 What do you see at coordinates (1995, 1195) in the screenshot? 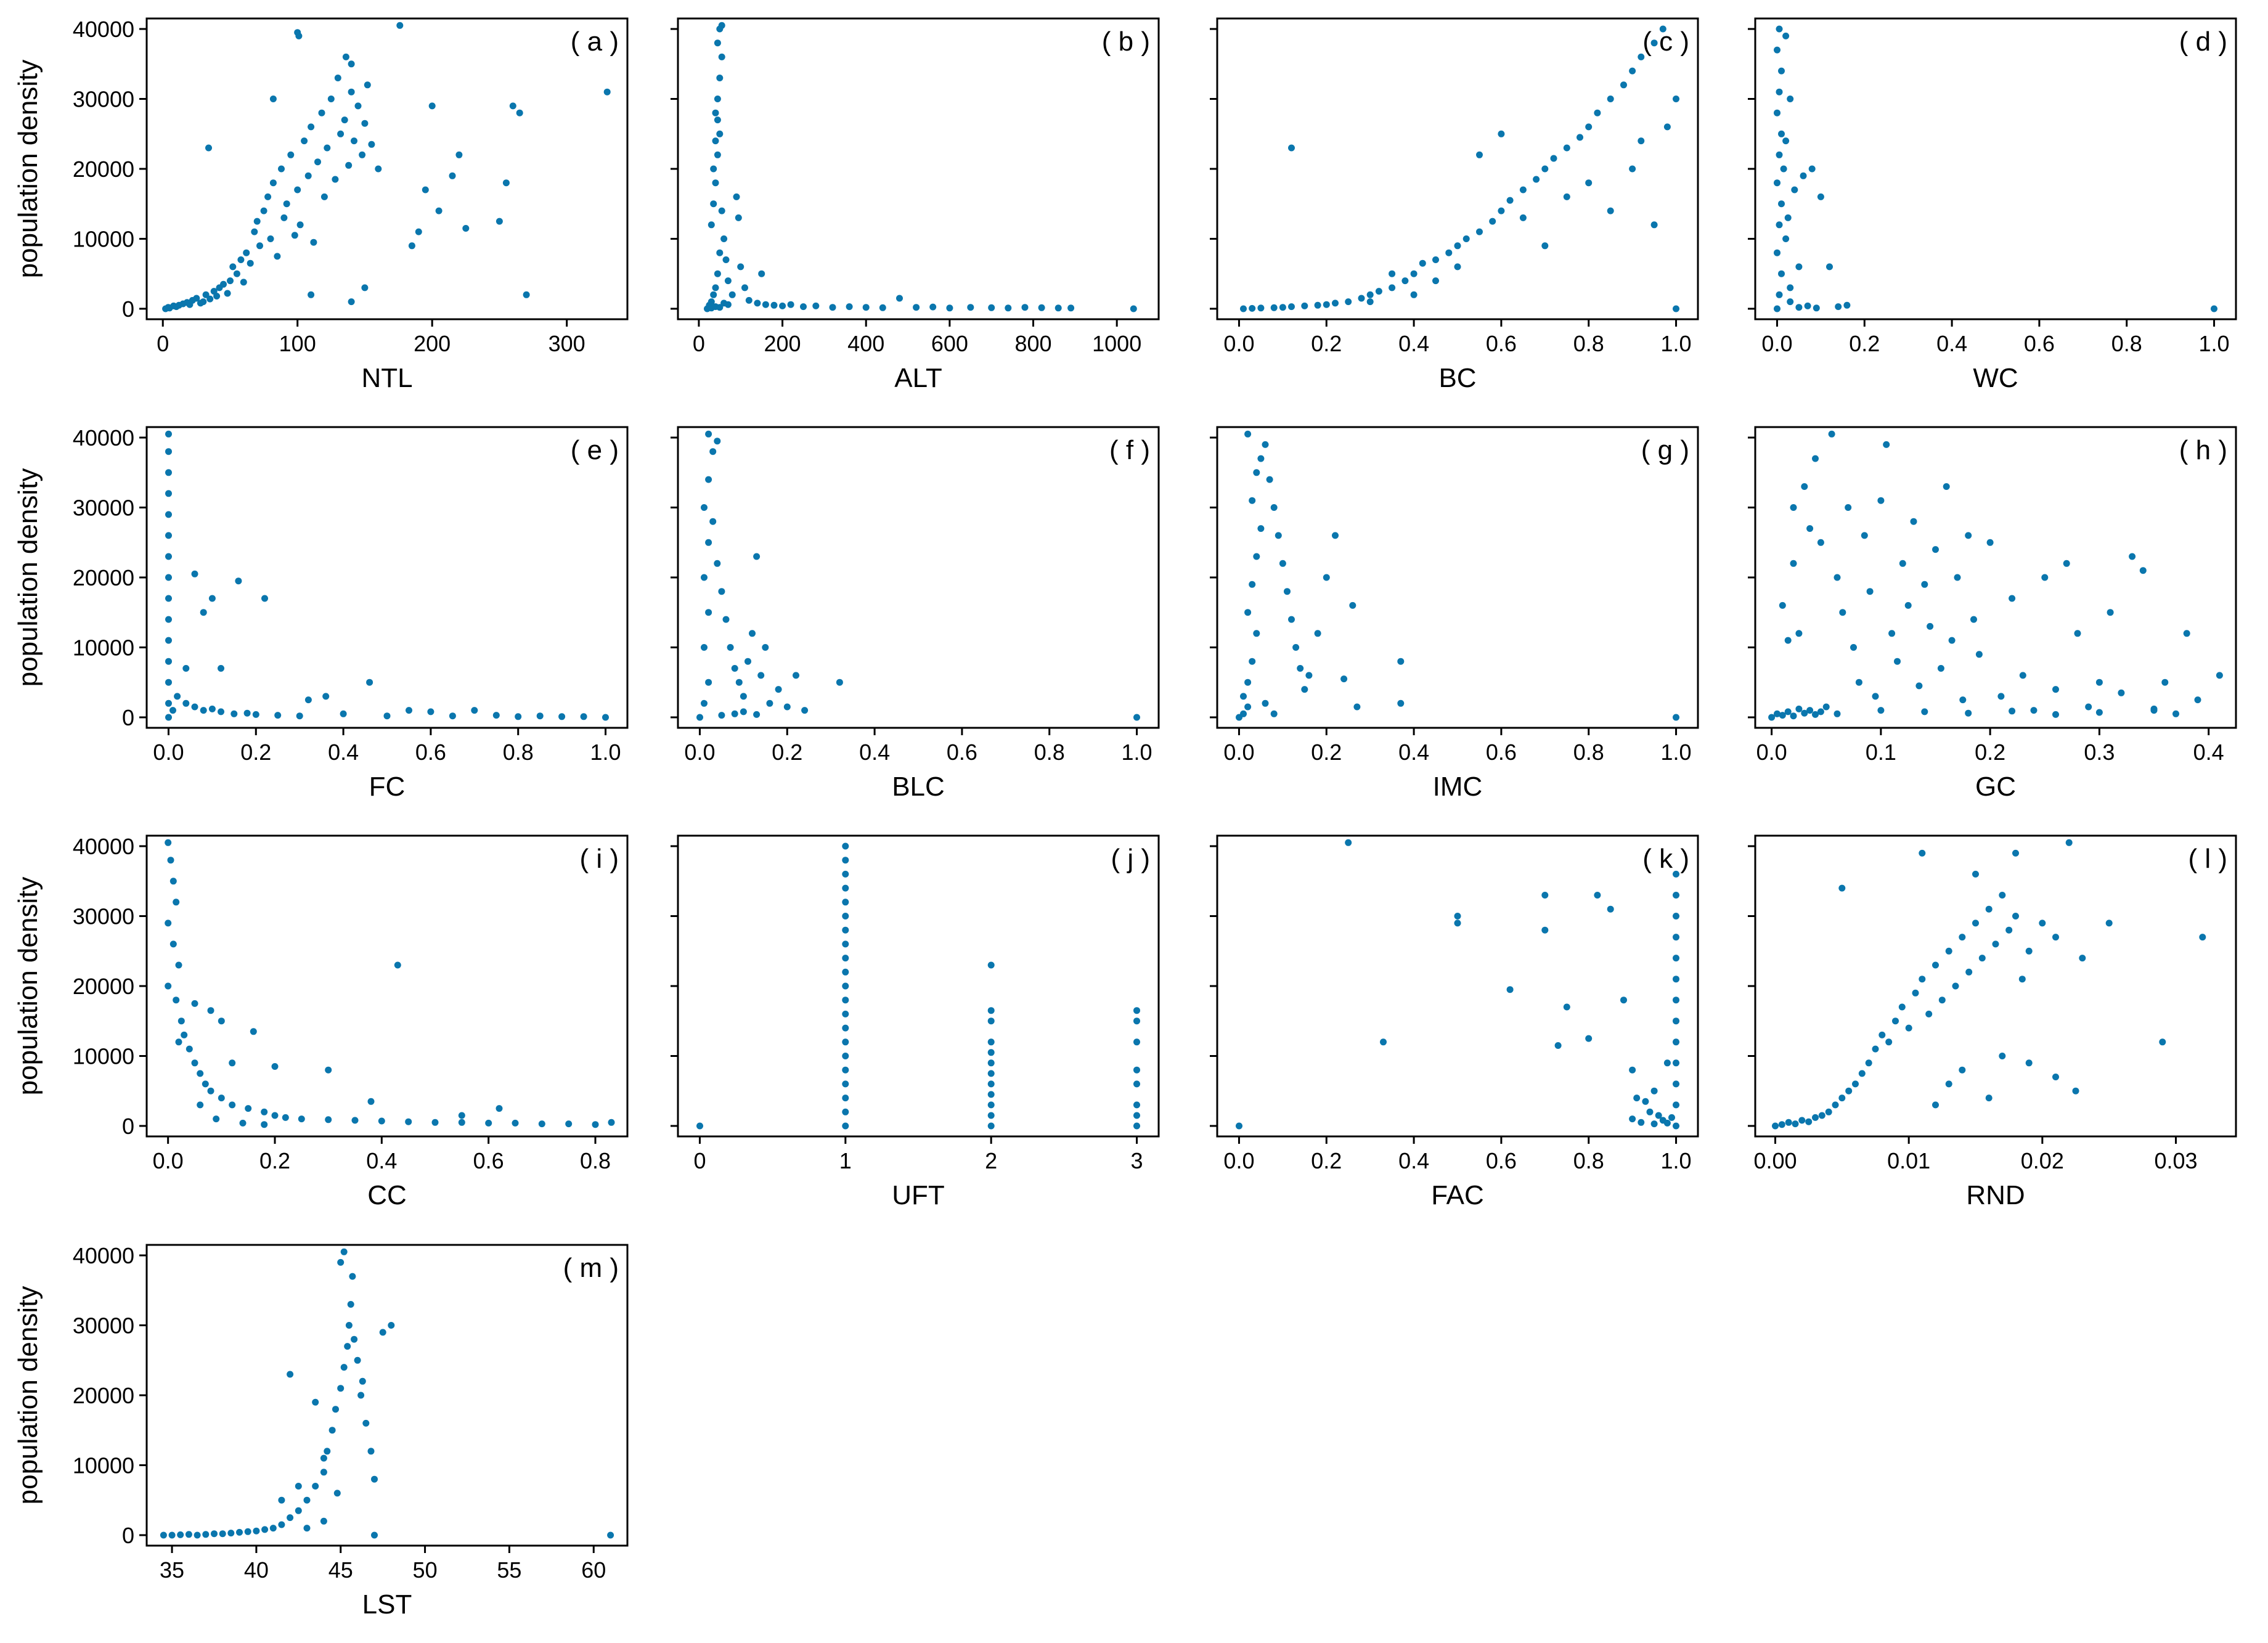
I see `x-axis-label: RND` at bounding box center [1995, 1195].